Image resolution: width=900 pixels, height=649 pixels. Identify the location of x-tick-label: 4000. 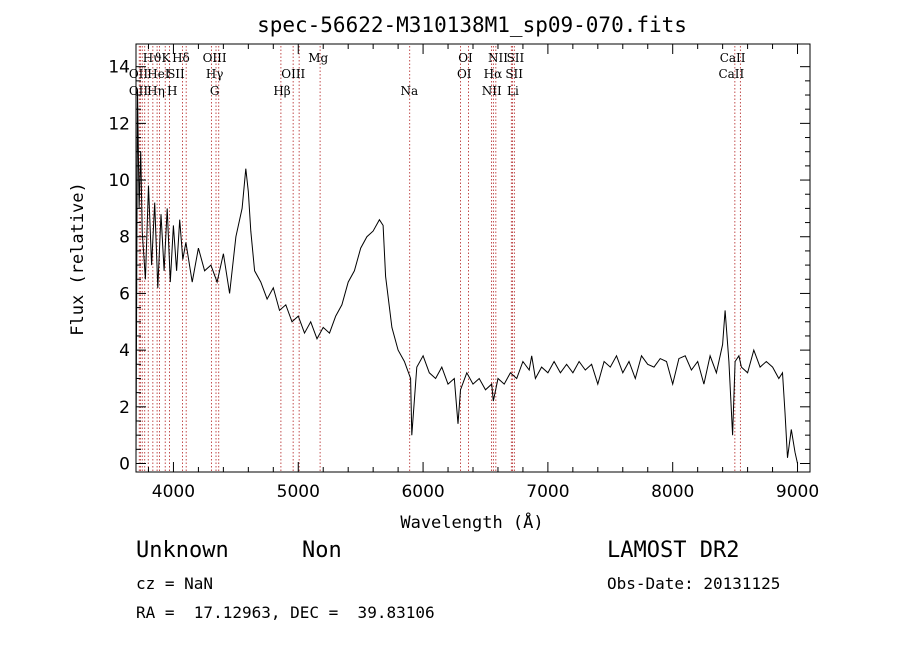
(173, 492).